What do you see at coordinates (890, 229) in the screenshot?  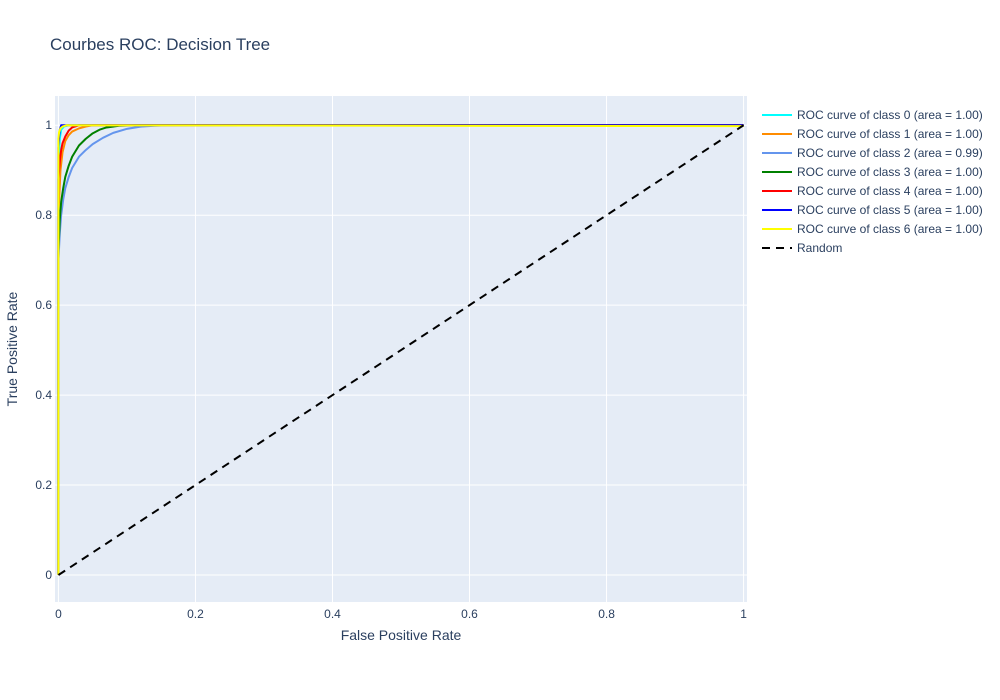 I see `legend-label: ROC curve of class 6 (area = 1.00)` at bounding box center [890, 229].